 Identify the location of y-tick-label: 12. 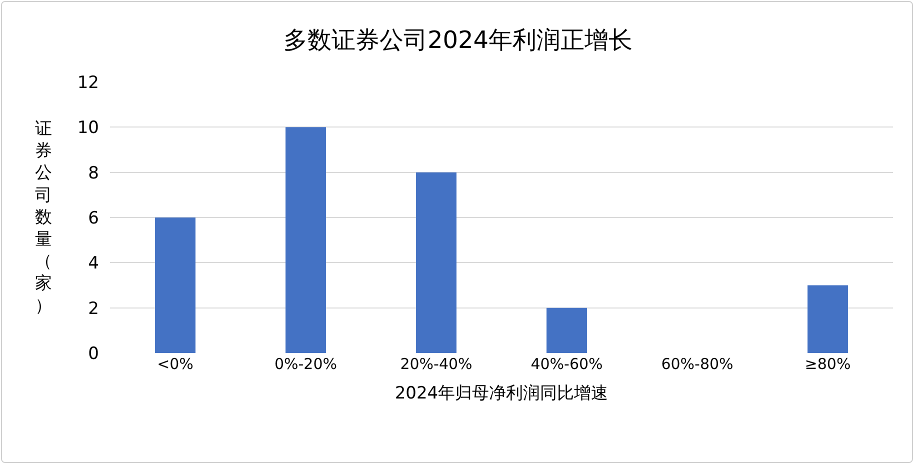
(88, 82).